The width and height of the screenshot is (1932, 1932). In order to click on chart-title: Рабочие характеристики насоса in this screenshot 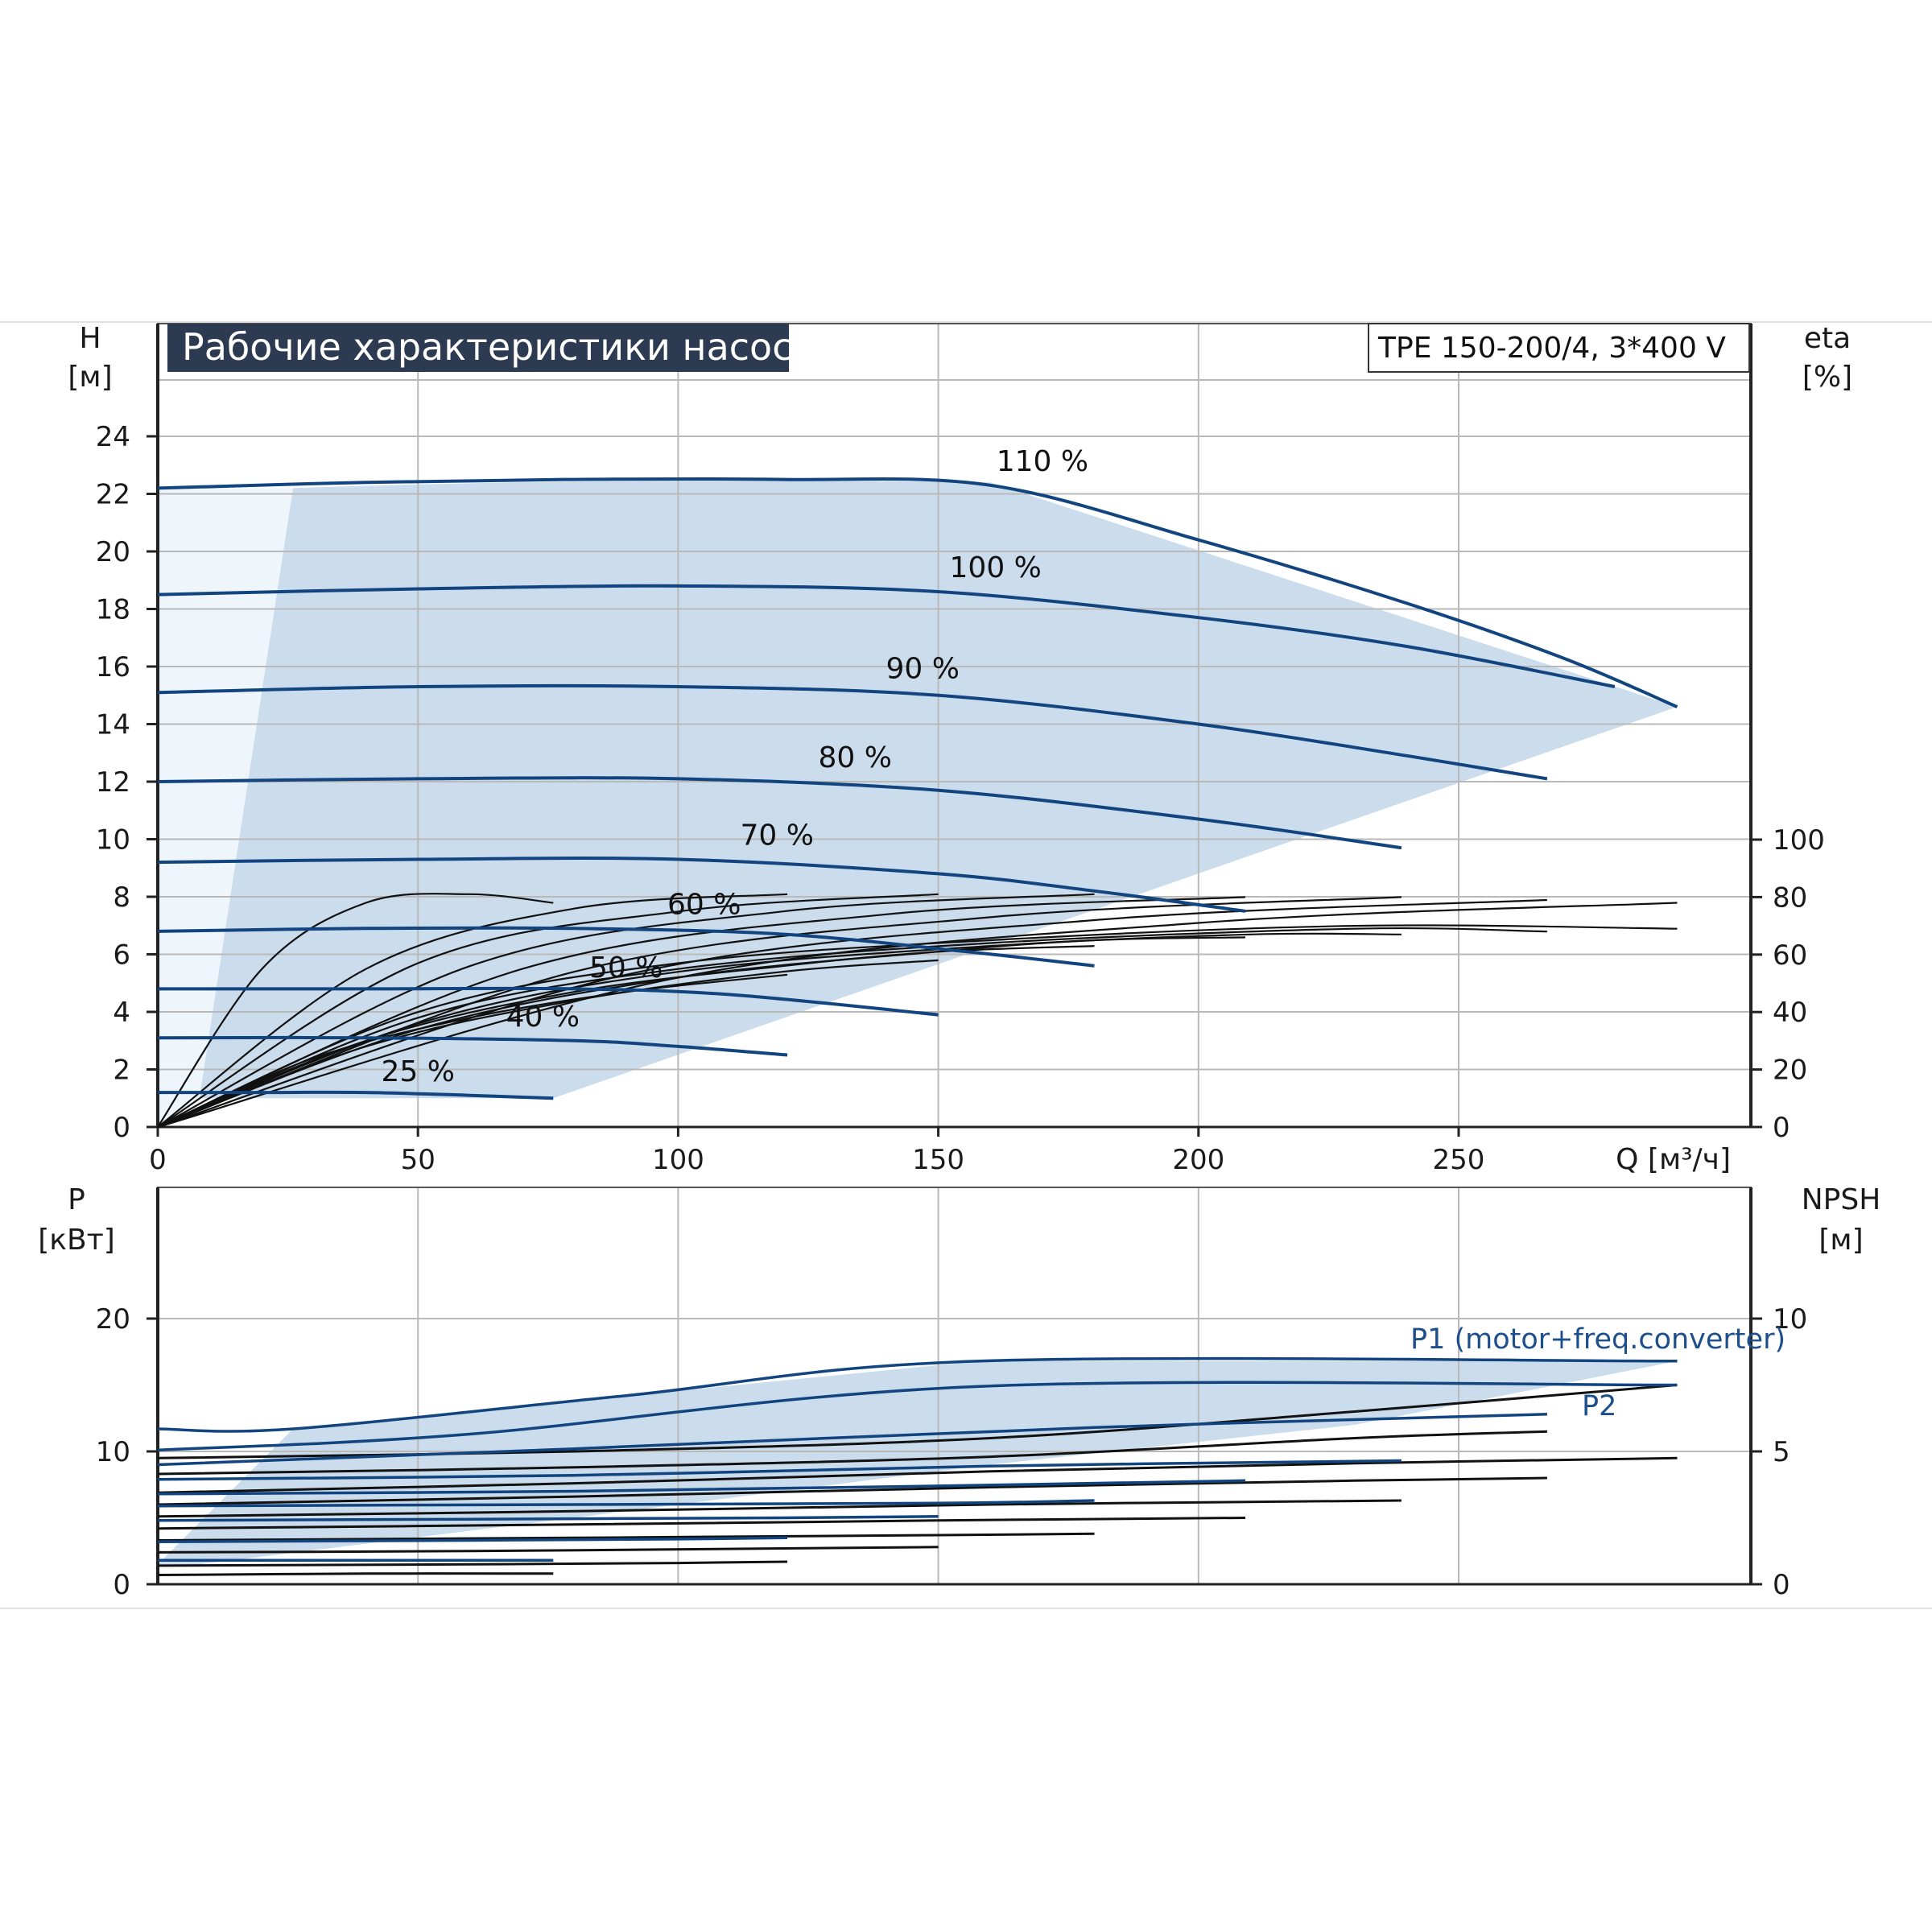, I will do `click(498, 347)`.